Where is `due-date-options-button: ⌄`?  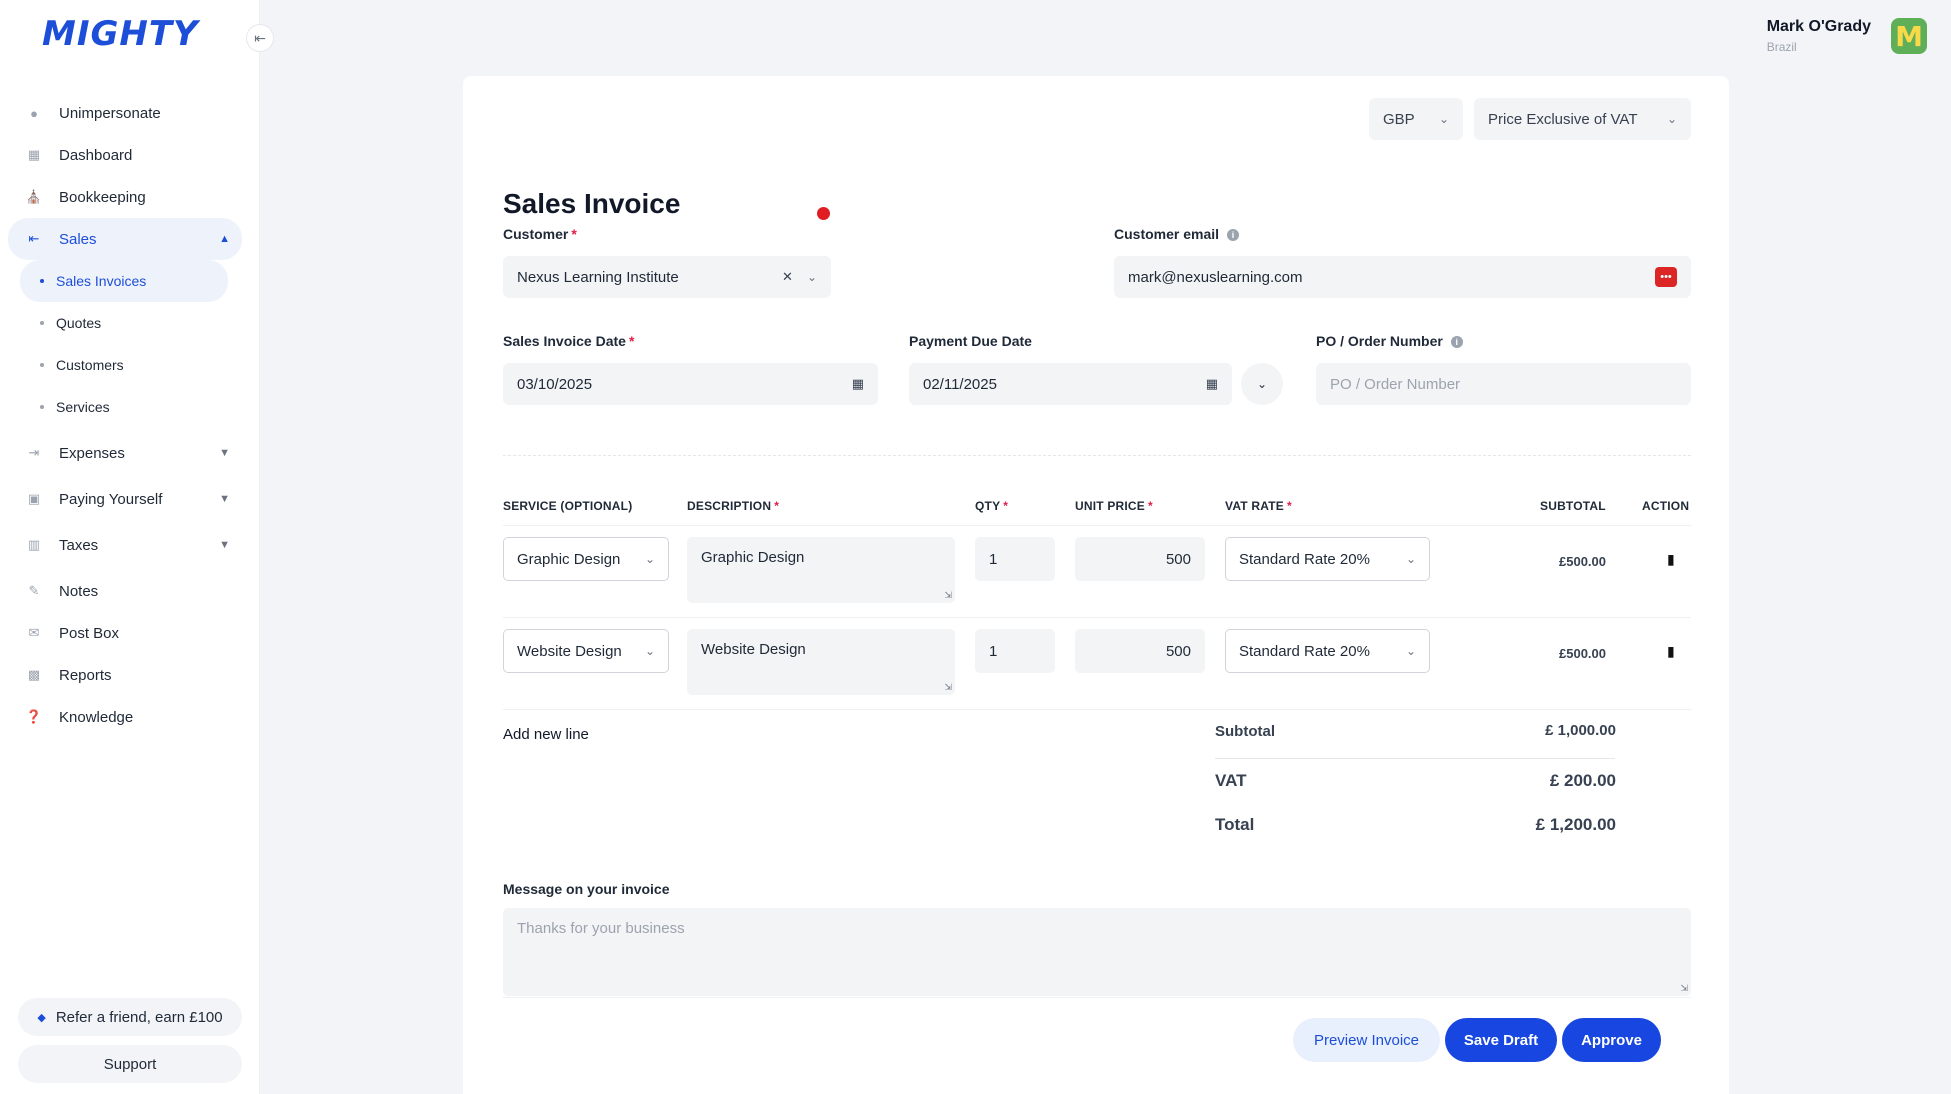 due-date-options-button: ⌄ is located at coordinates (1262, 384).